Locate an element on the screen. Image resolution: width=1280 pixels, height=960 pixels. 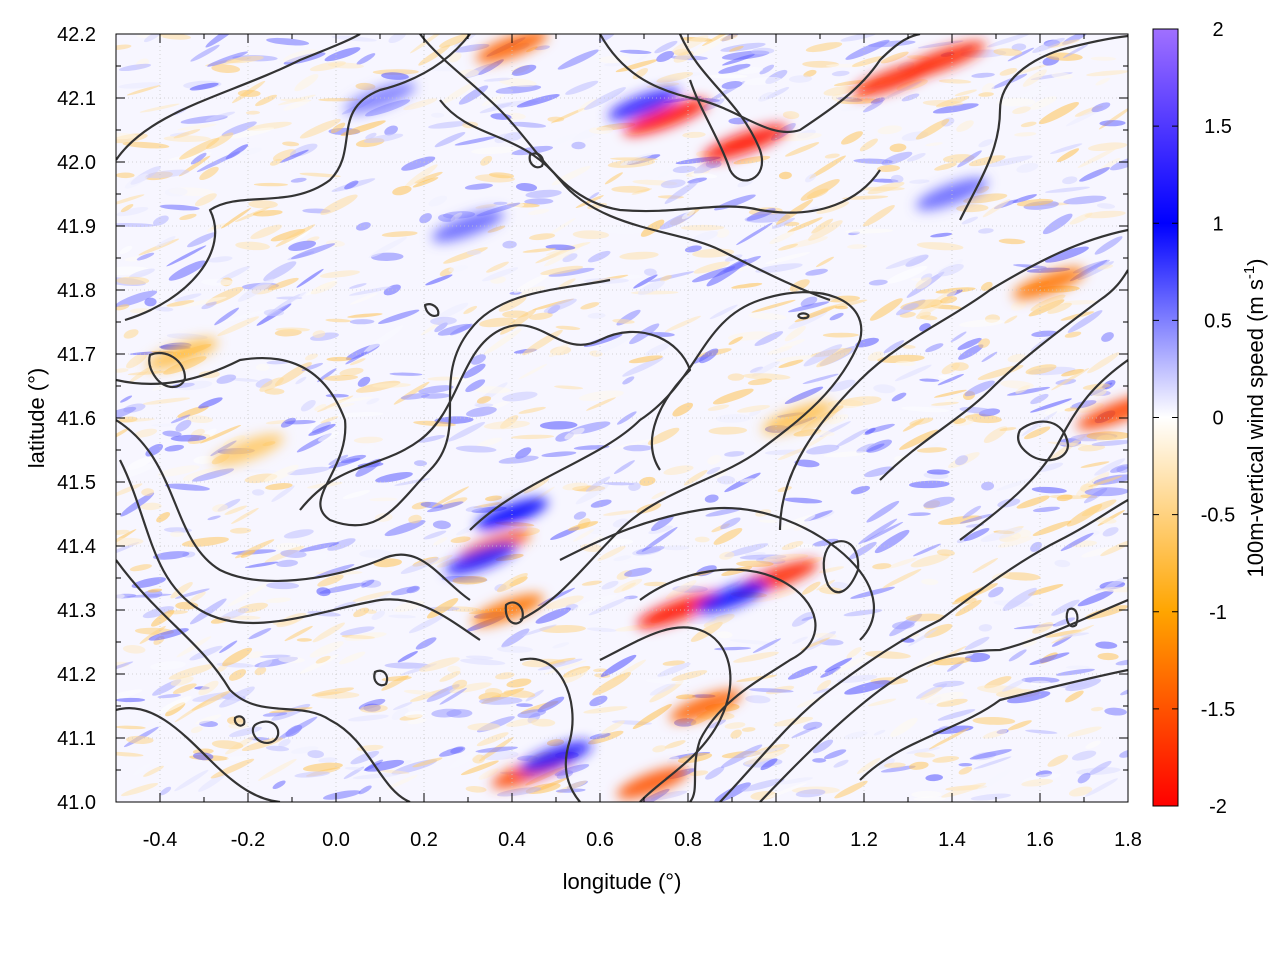
y-tick-label: 41.3 is located at coordinates (76, 611).